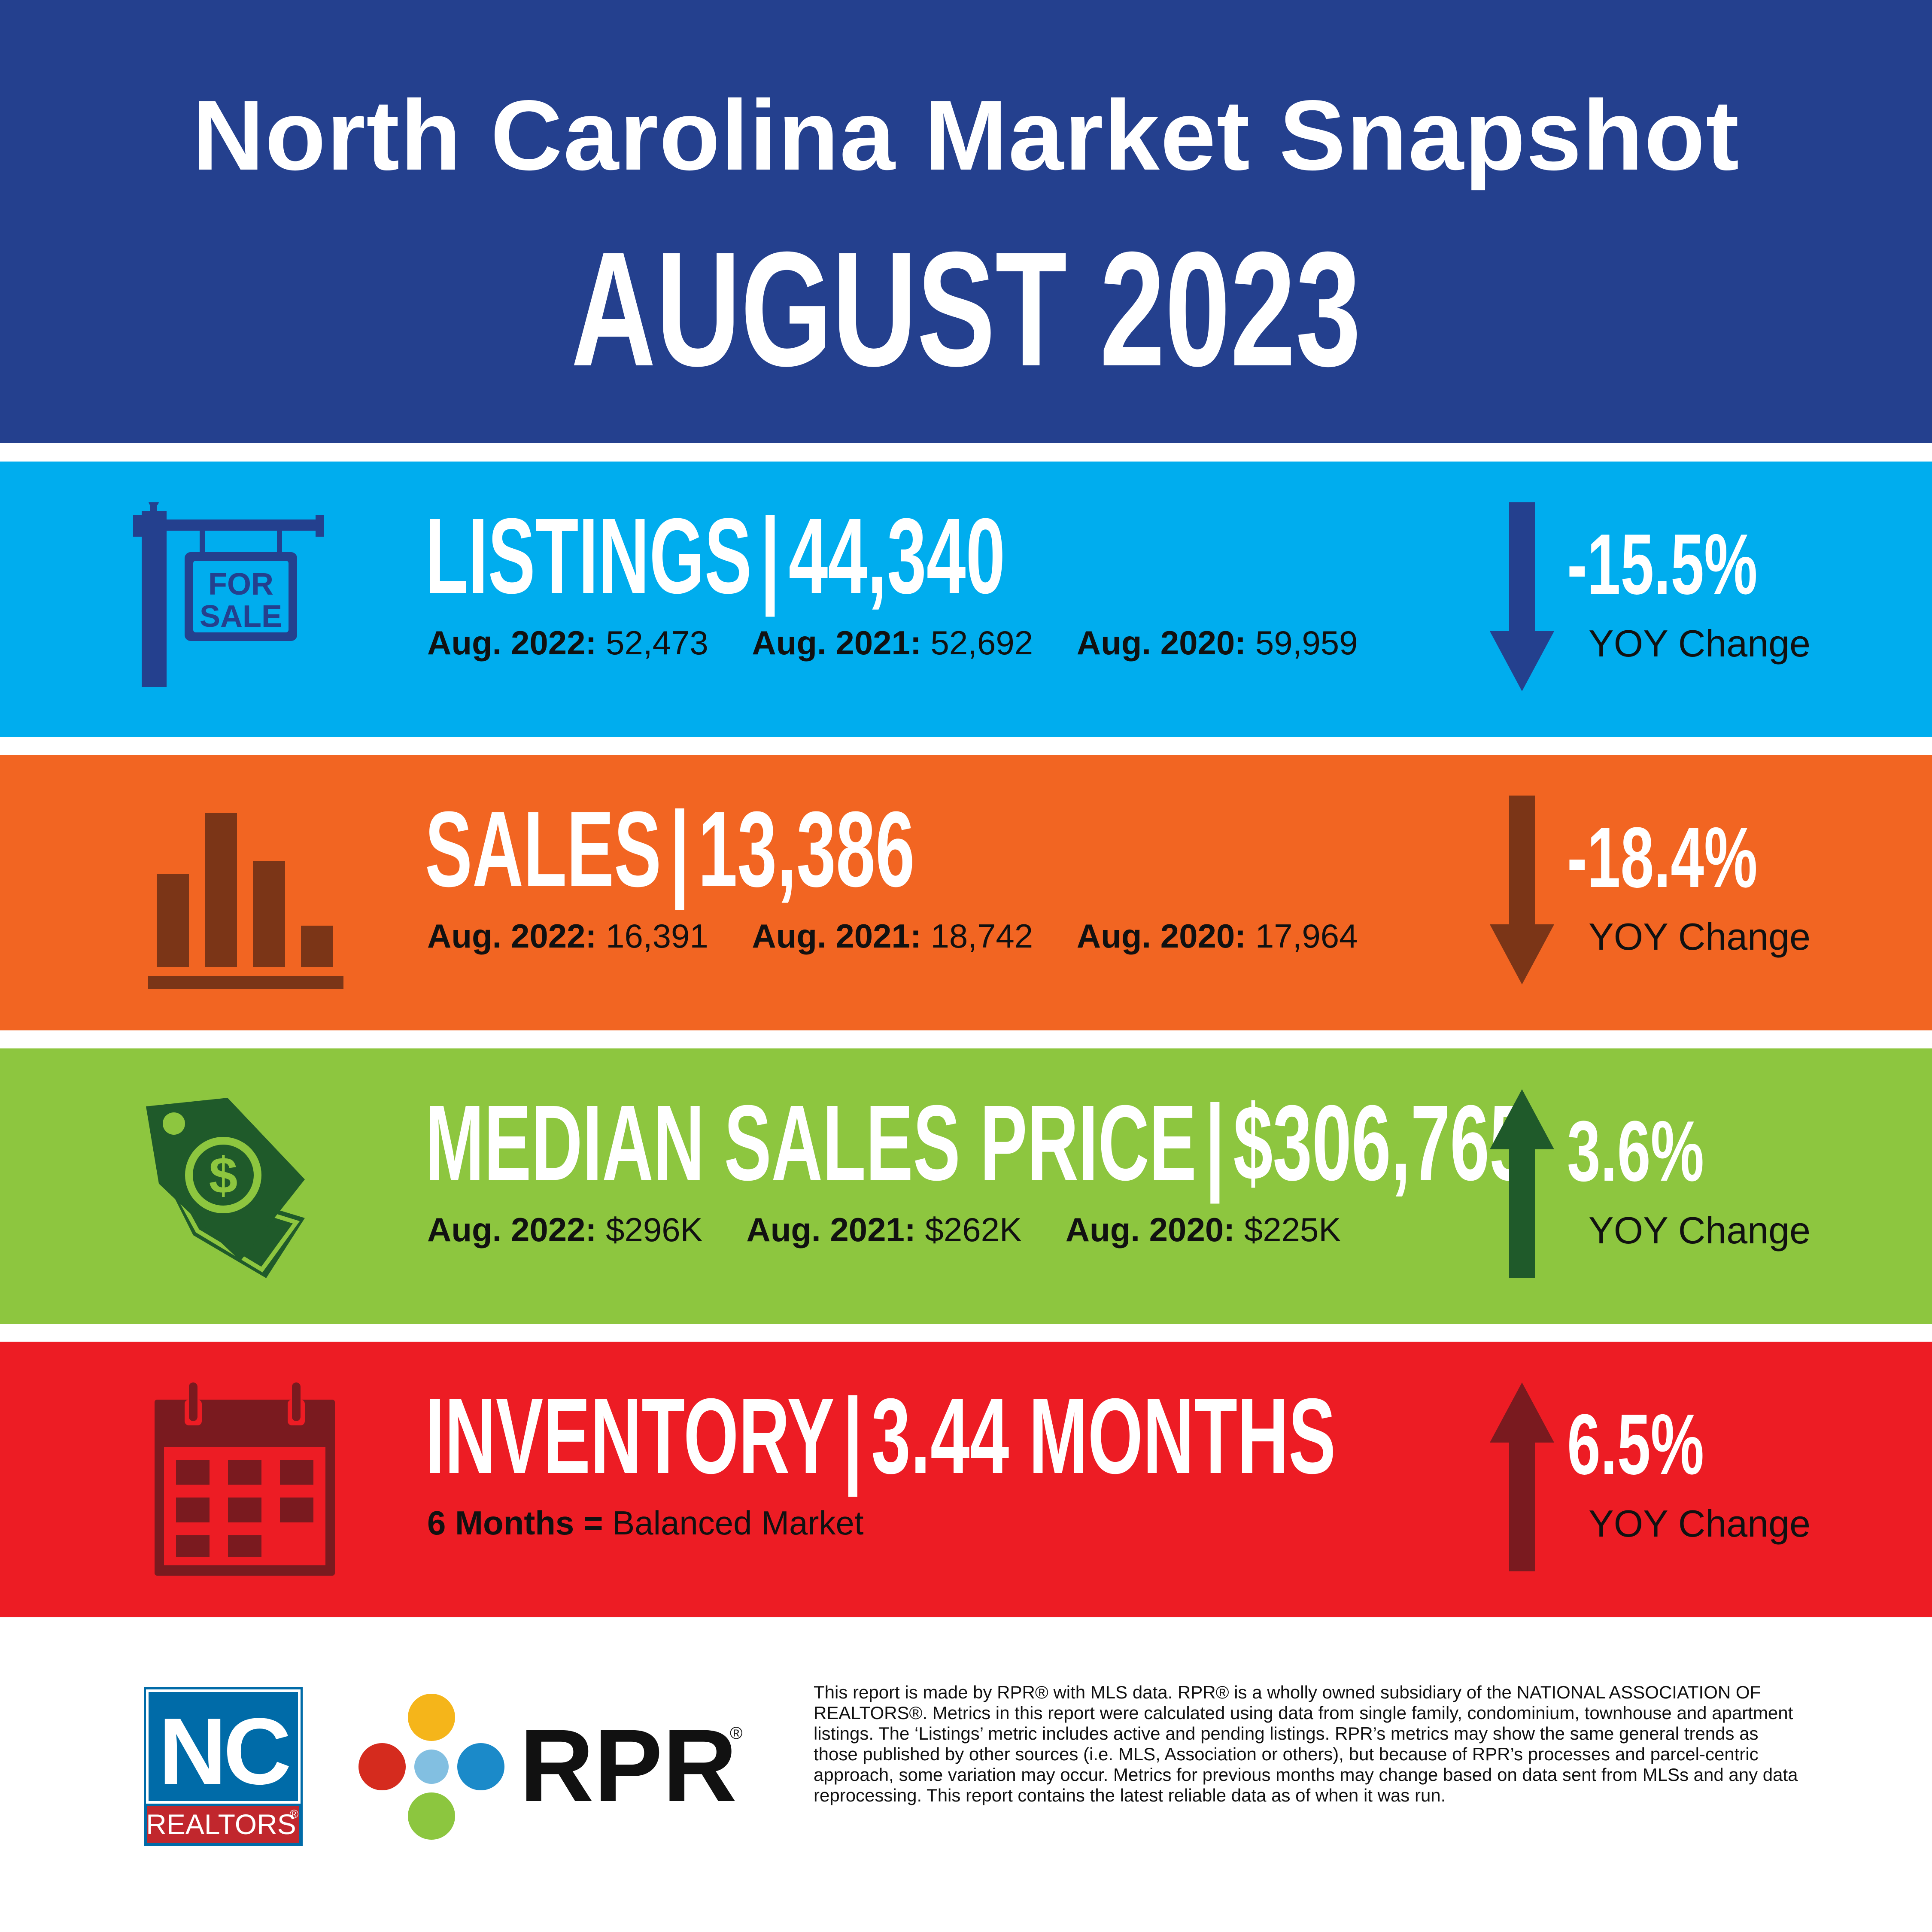 This screenshot has width=1932, height=1932. I want to click on inventory-note-value: Balanced Market, so click(738, 1523).